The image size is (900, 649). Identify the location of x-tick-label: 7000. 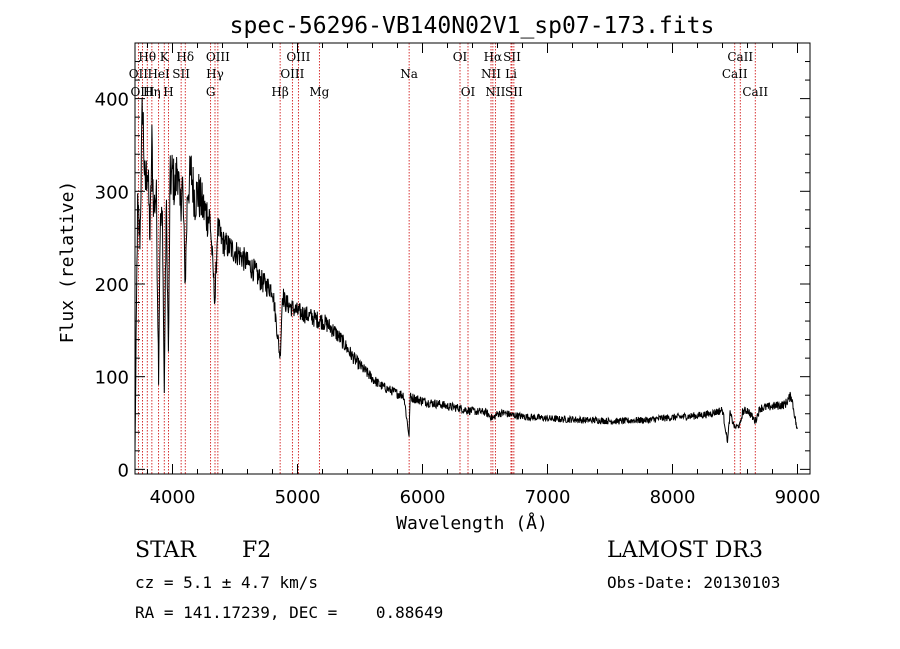
(548, 497).